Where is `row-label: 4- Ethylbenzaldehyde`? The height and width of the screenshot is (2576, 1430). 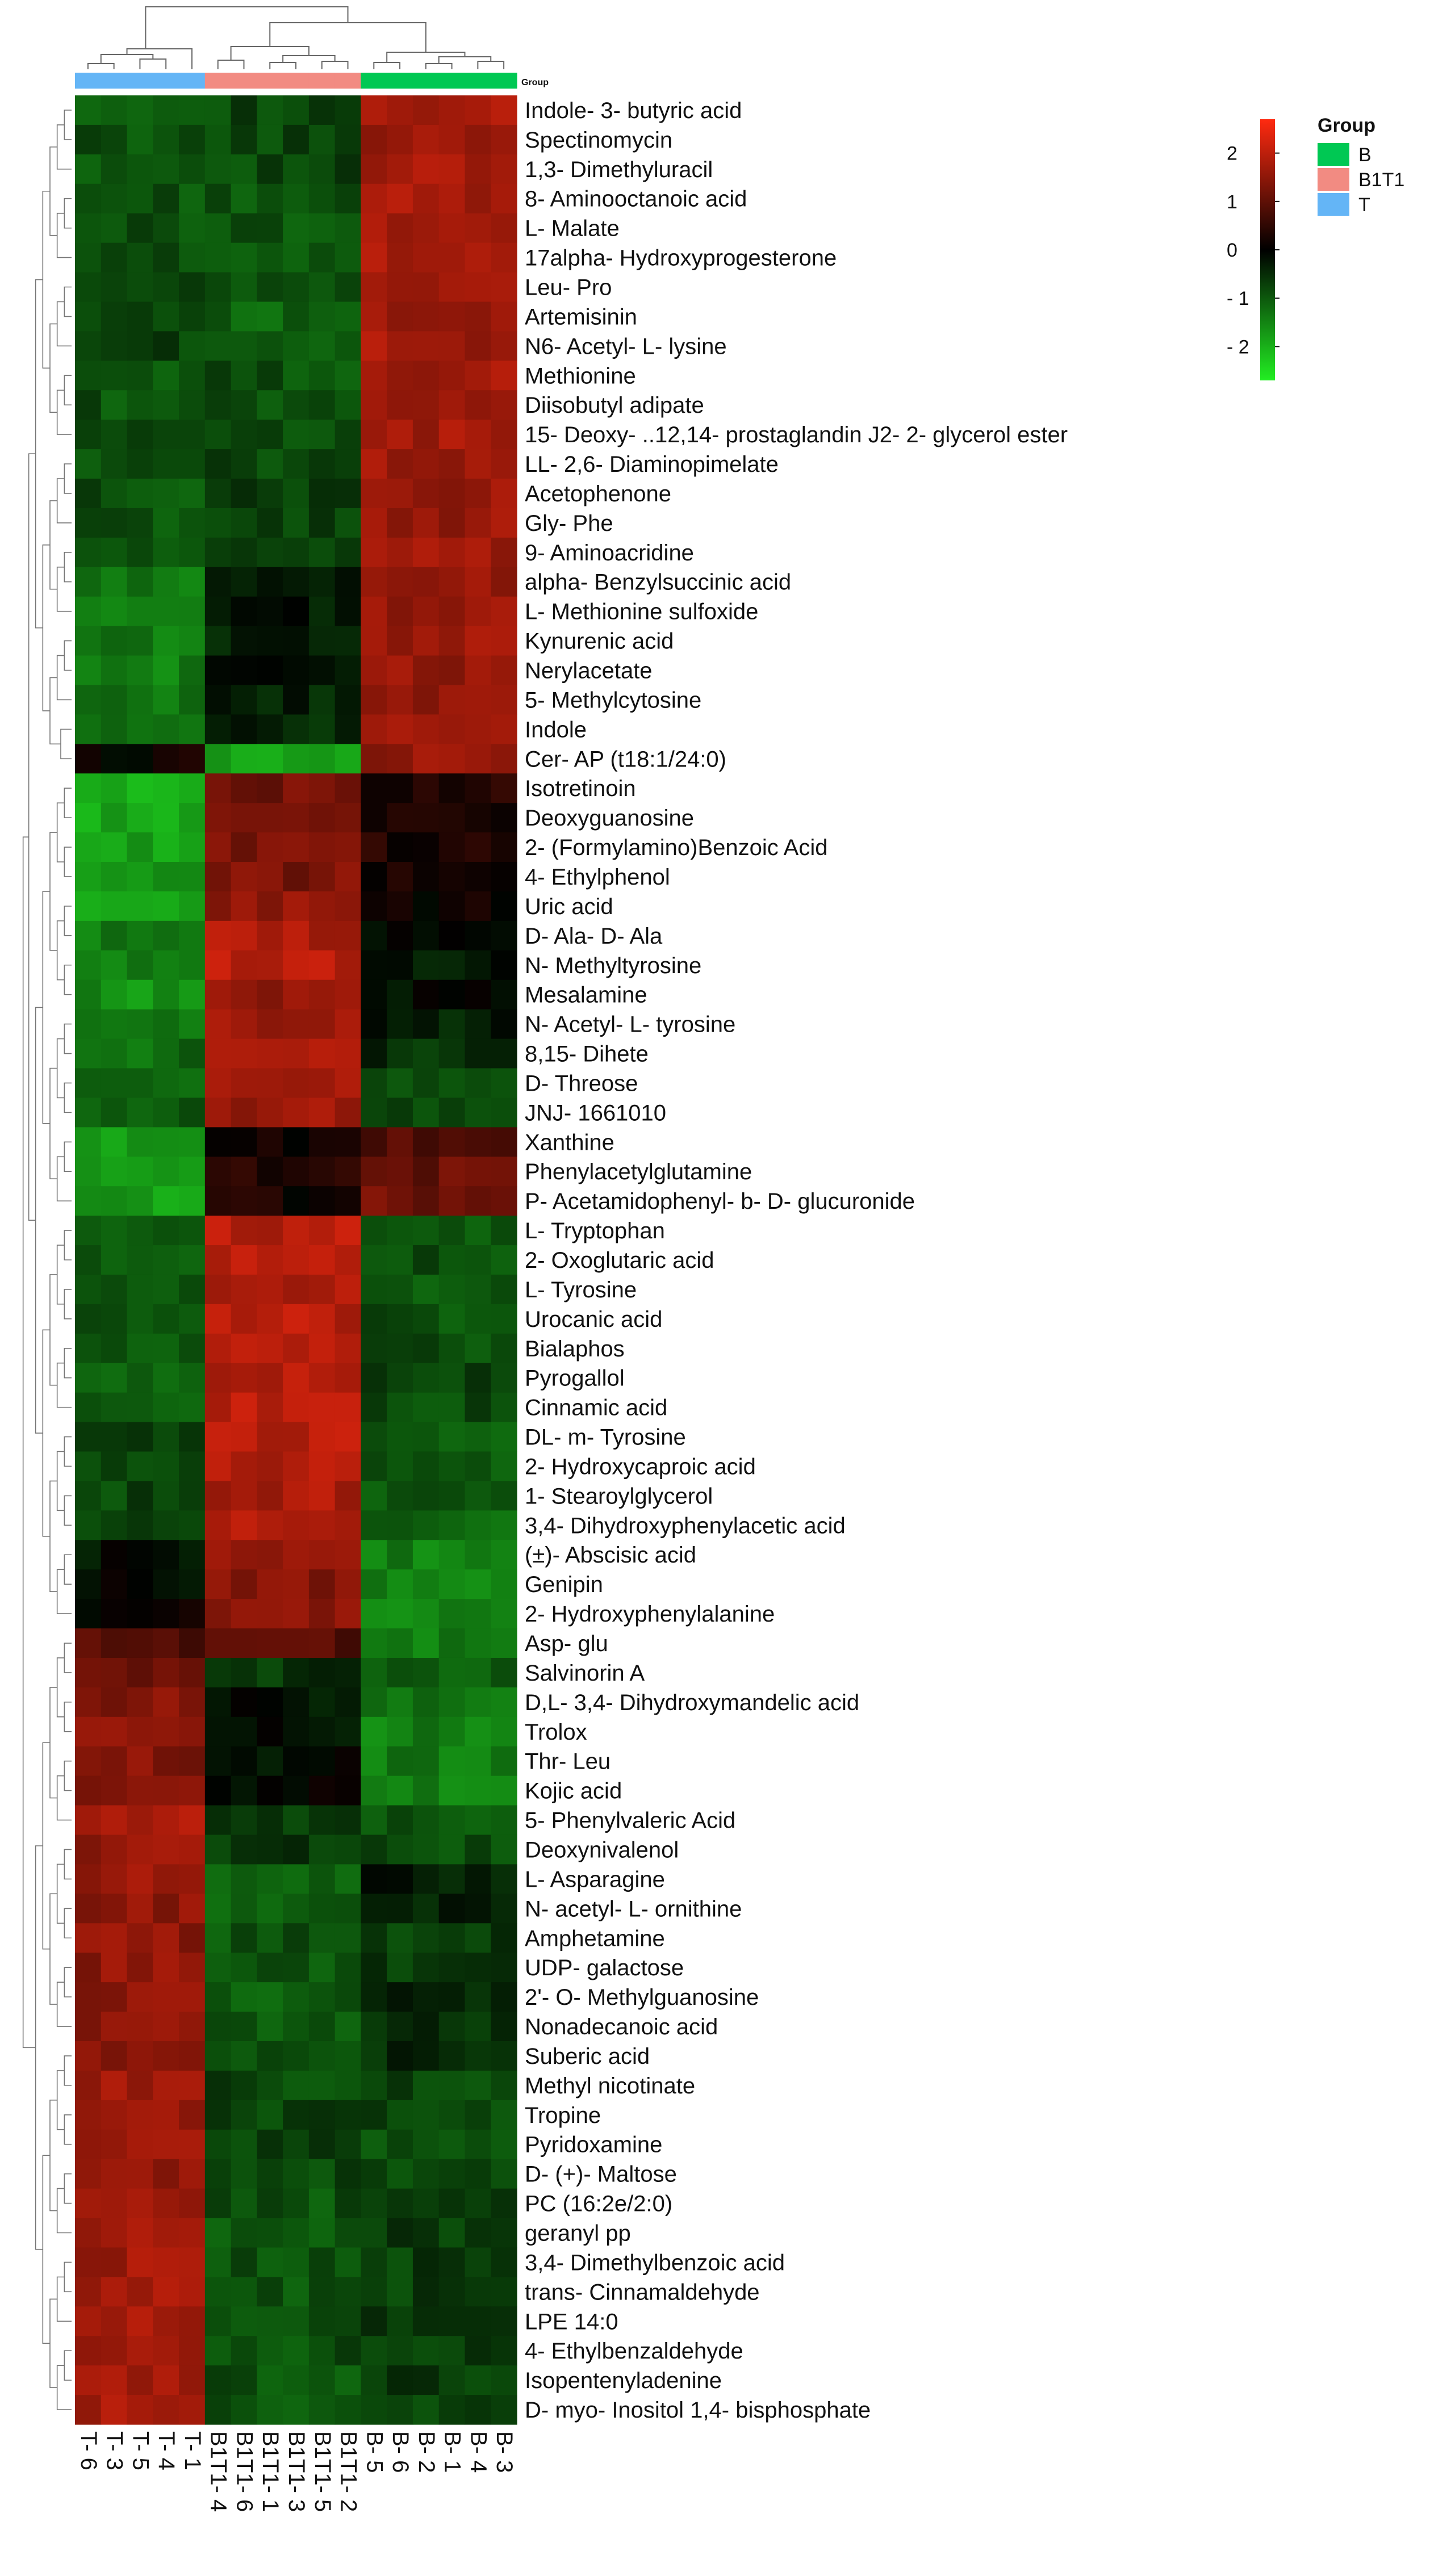
row-label: 4- Ethylbenzaldehyde is located at coordinates (634, 2351).